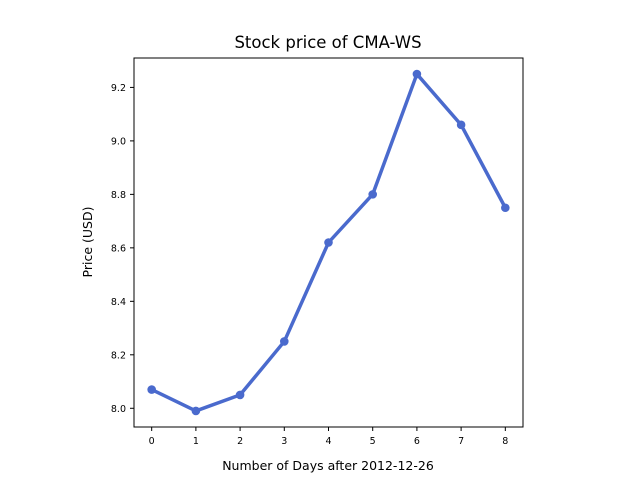 The image size is (640, 480). Describe the element at coordinates (240, 441) in the screenshot. I see `x-tick-label: 2` at that location.